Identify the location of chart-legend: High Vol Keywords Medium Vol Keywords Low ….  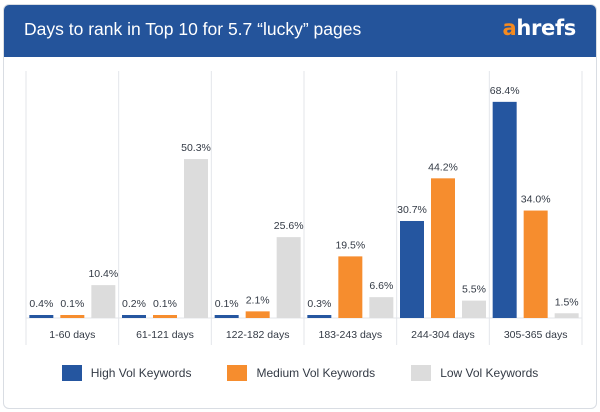
(300, 373).